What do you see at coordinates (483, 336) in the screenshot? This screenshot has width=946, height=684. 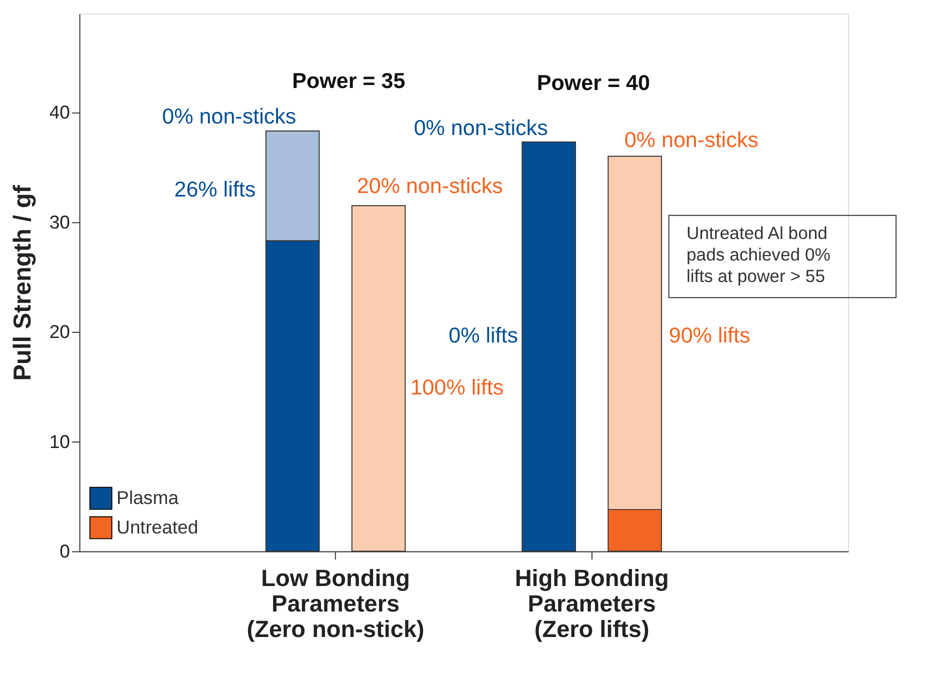 I see `annotation: 0% lifts` at bounding box center [483, 336].